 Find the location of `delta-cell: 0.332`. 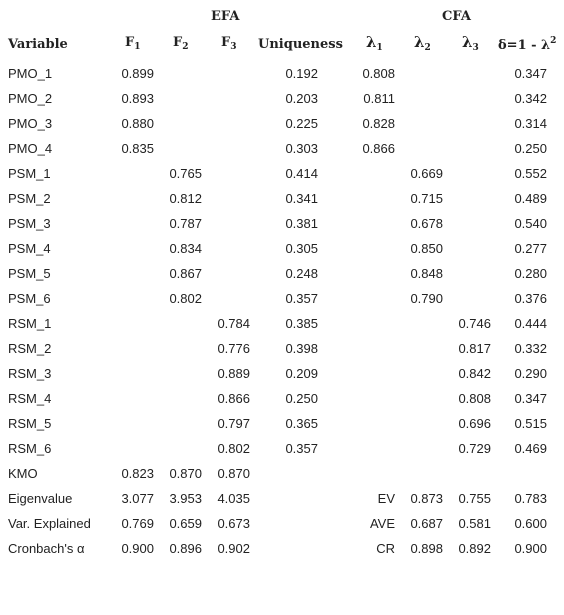

delta-cell: 0.332 is located at coordinates (530, 348).